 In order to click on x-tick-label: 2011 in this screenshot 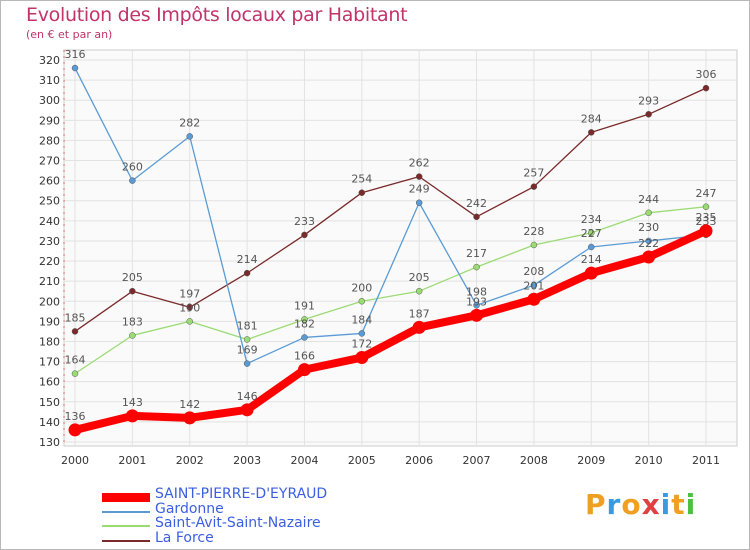, I will do `click(706, 460)`.